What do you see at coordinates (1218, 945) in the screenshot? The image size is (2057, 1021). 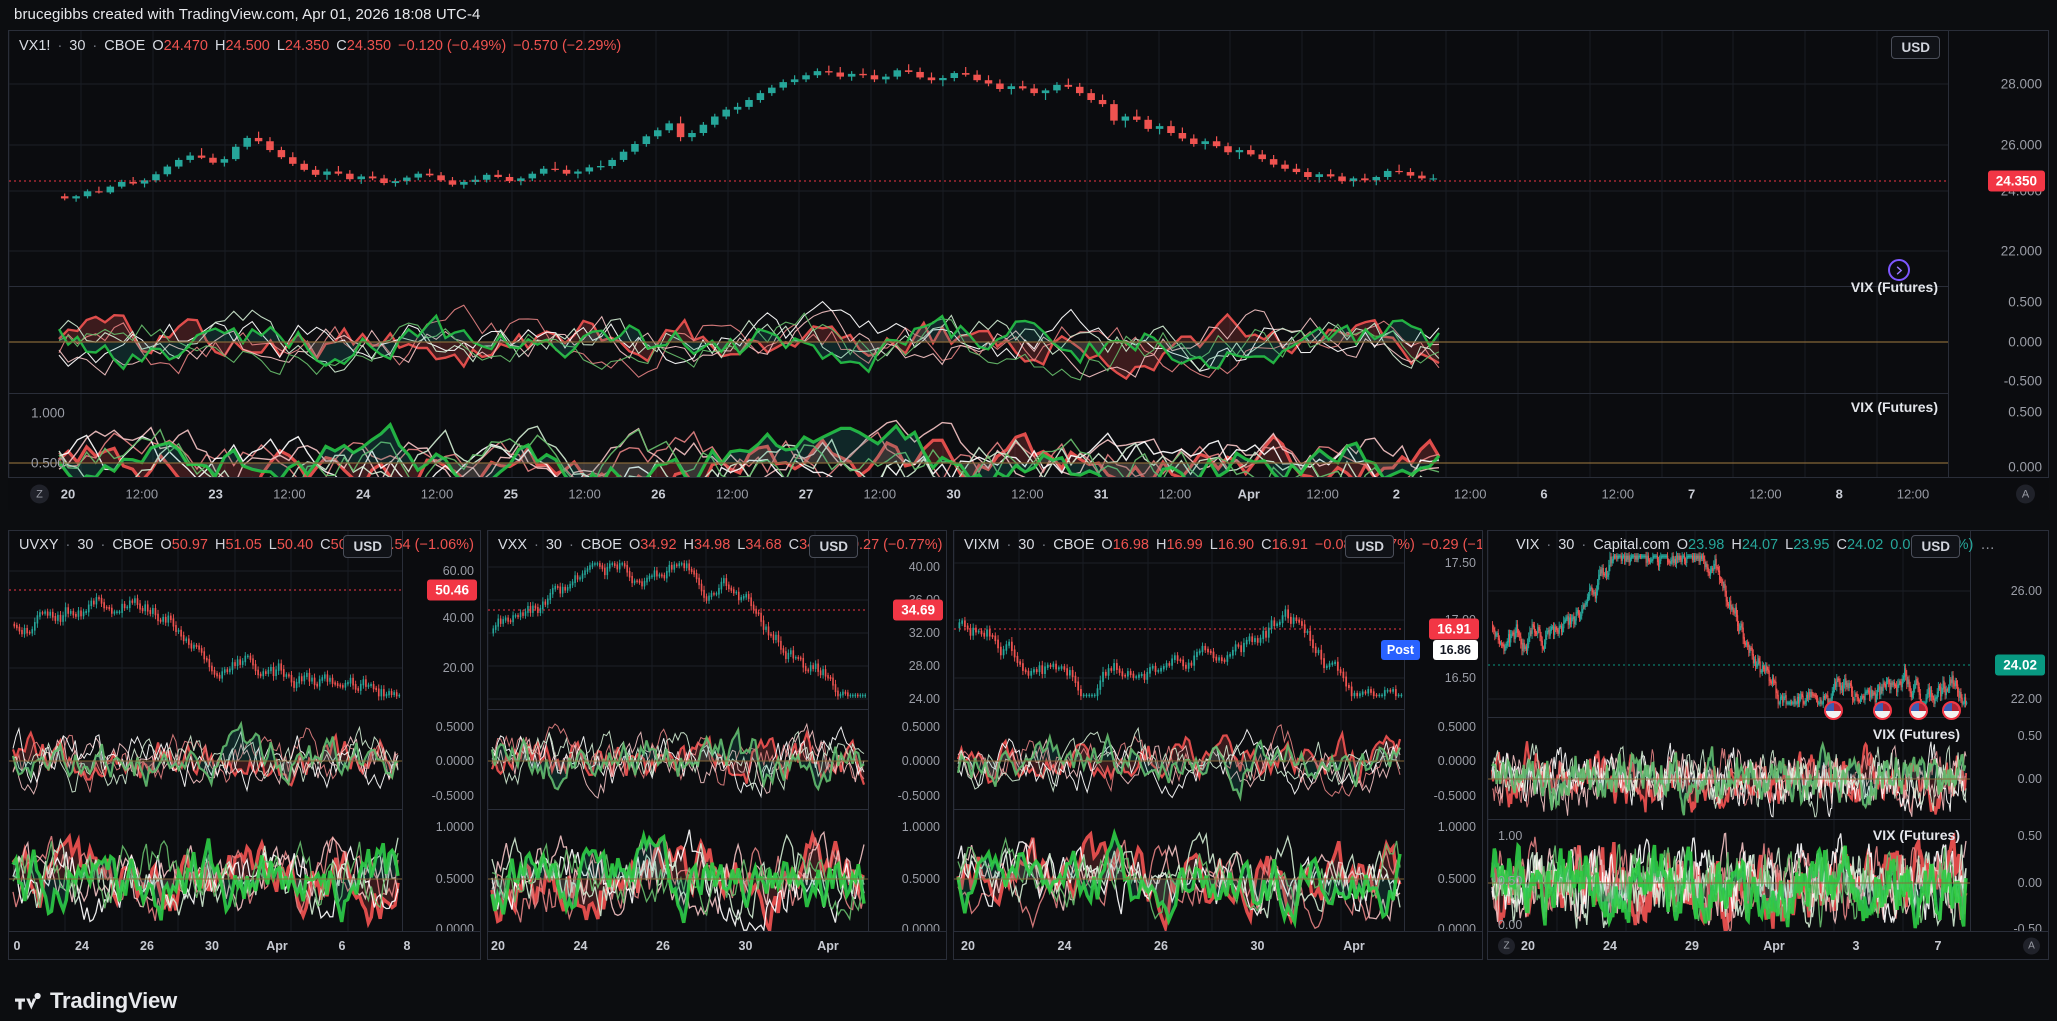 I see `vixm-time-scale: 20 24 26 30 Apr` at bounding box center [1218, 945].